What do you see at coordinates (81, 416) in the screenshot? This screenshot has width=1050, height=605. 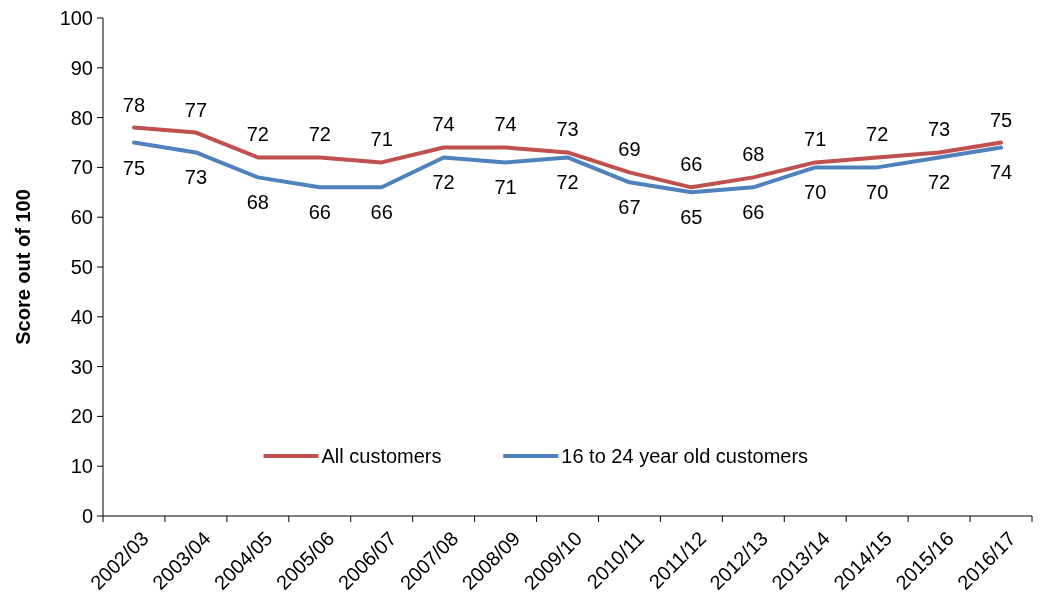 I see `y-tick-label: 20` at bounding box center [81, 416].